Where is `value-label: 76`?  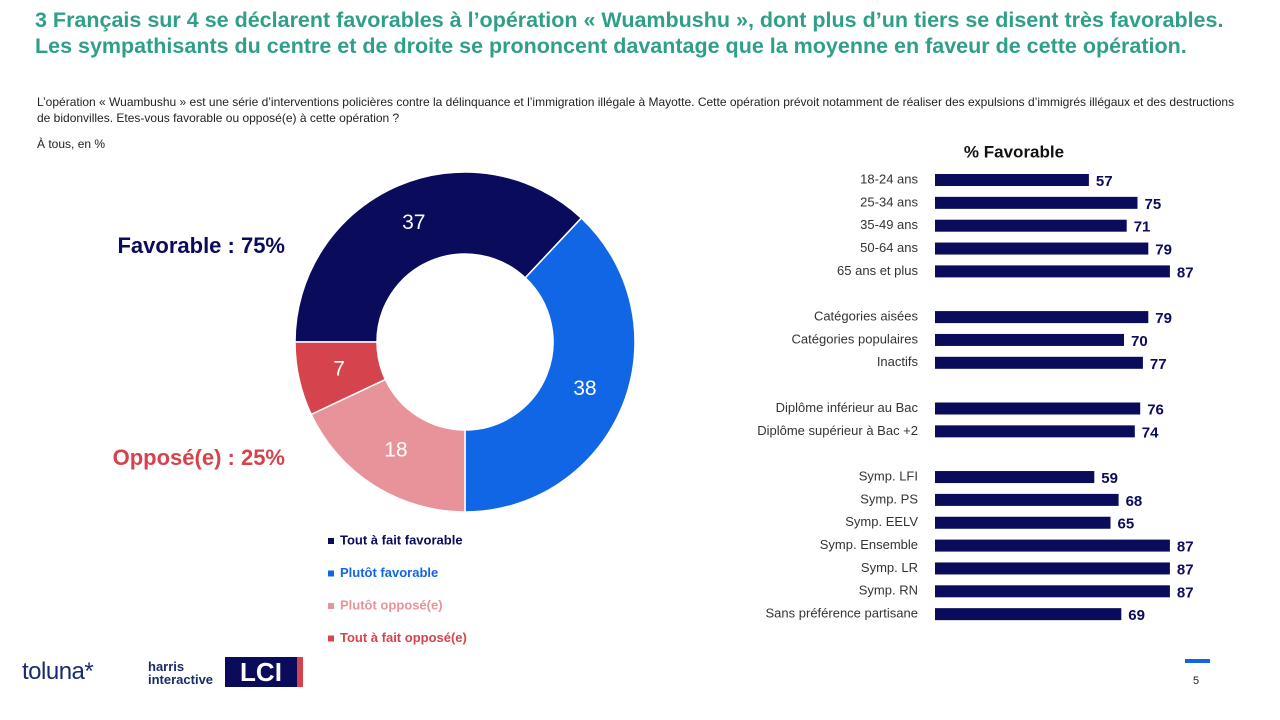 value-label: 76 is located at coordinates (1155, 409).